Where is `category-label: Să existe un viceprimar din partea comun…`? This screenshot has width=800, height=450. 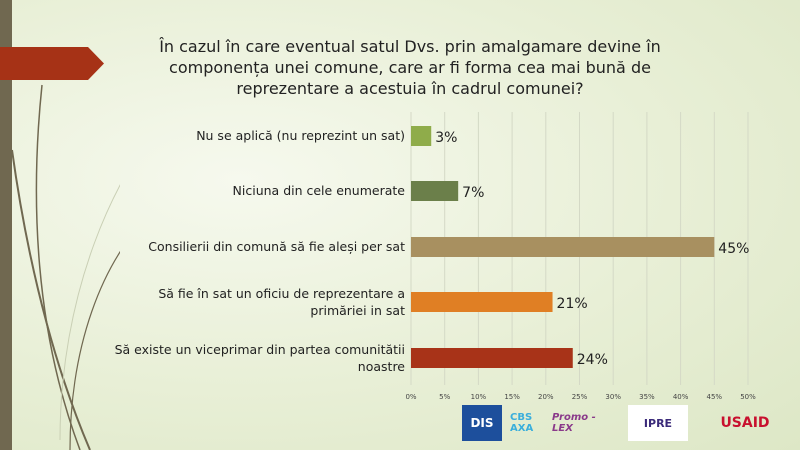
category-label: Să existe un viceprimar din partea comun… is located at coordinates (259, 358).